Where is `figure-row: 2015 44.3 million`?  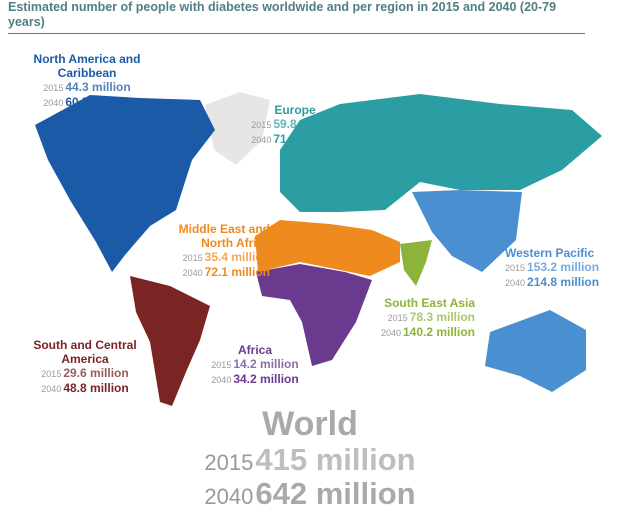
figure-row: 2015 44.3 million is located at coordinates (87, 87).